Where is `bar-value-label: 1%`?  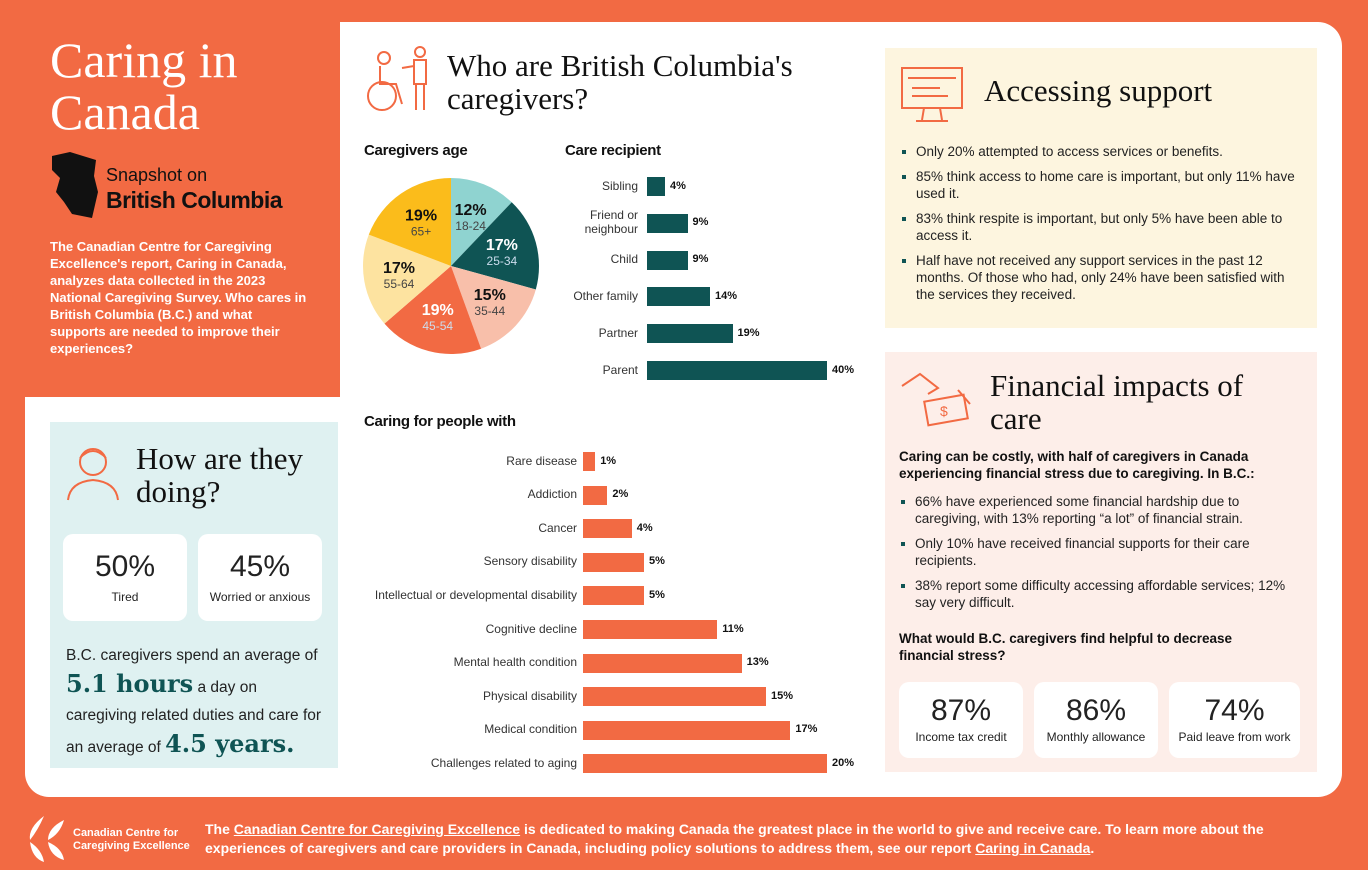 bar-value-label: 1% is located at coordinates (608, 460).